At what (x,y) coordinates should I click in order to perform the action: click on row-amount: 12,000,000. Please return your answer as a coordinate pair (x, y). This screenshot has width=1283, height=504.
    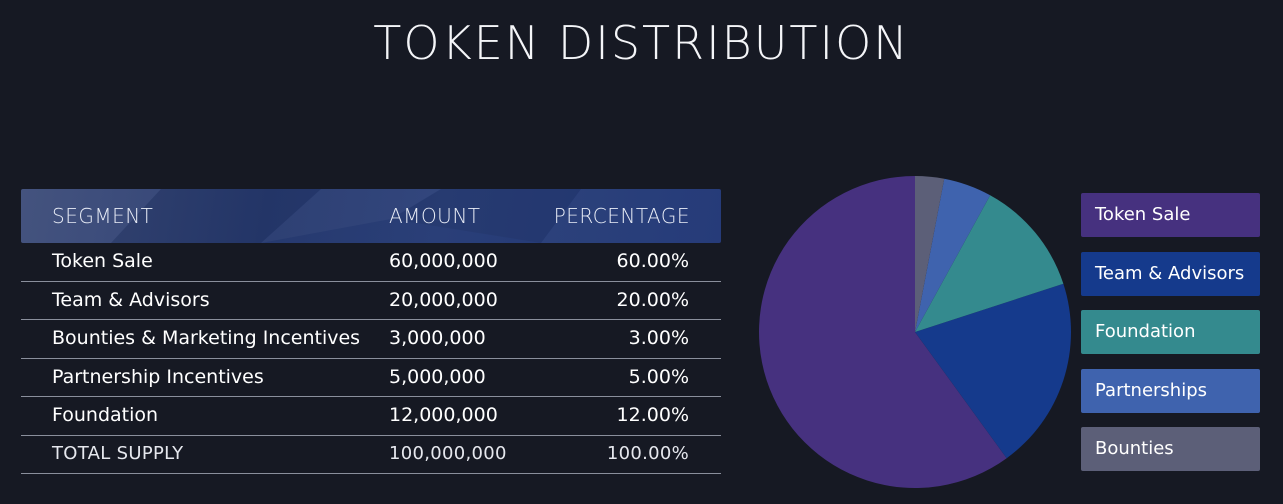
    Looking at the image, I should click on (443, 415).